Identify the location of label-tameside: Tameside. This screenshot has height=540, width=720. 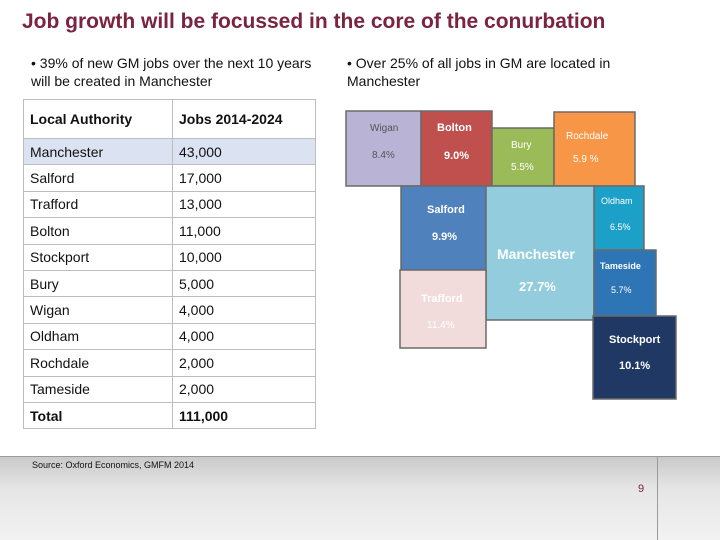
(620, 266).